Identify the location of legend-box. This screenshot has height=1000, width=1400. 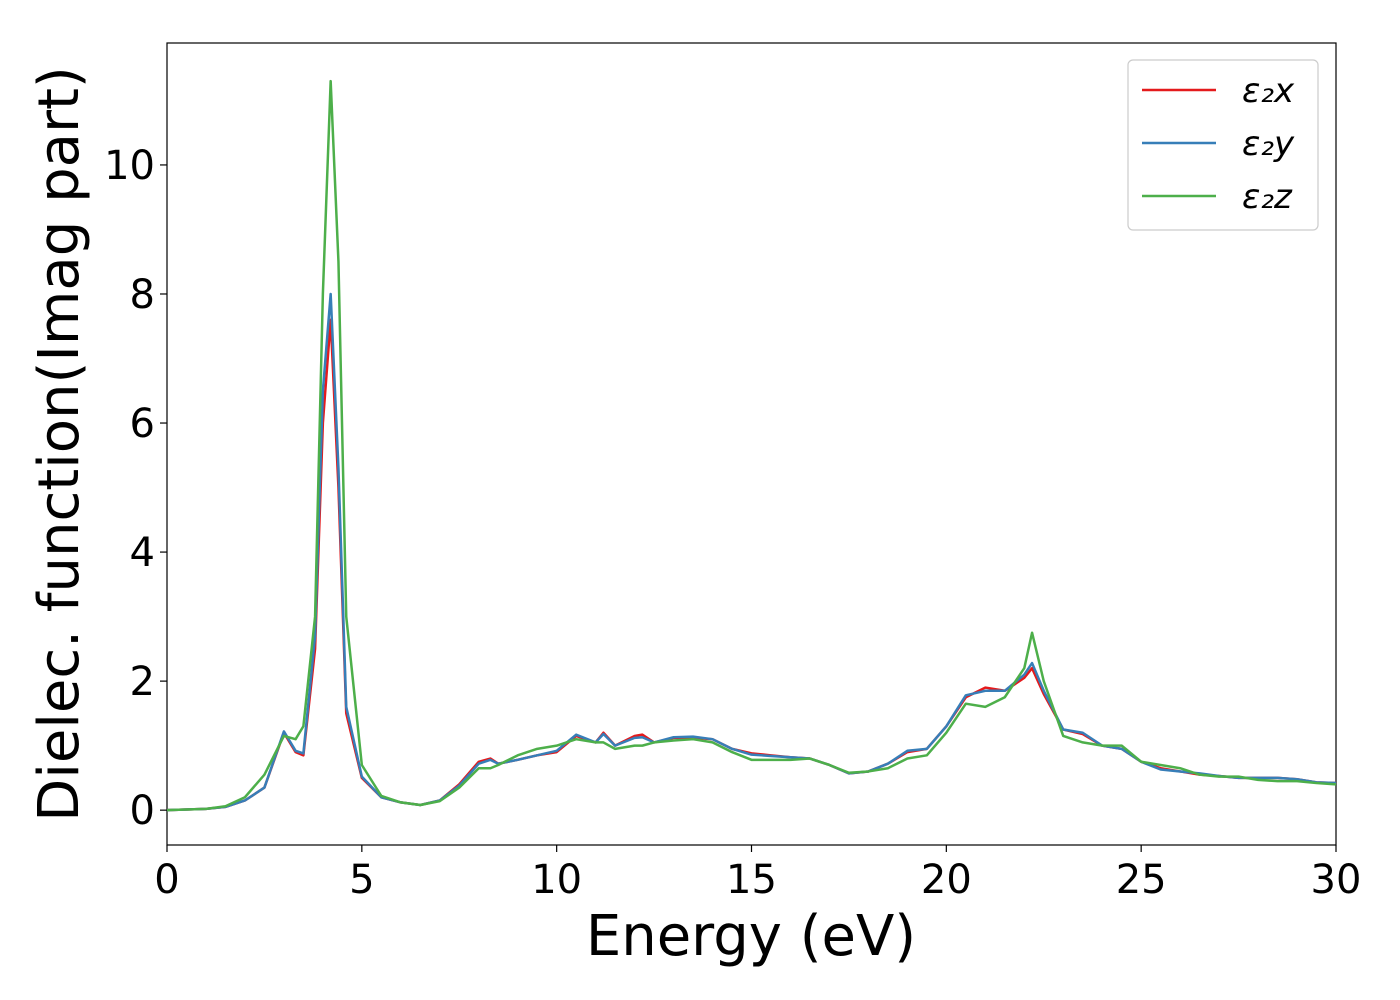
(1223, 145).